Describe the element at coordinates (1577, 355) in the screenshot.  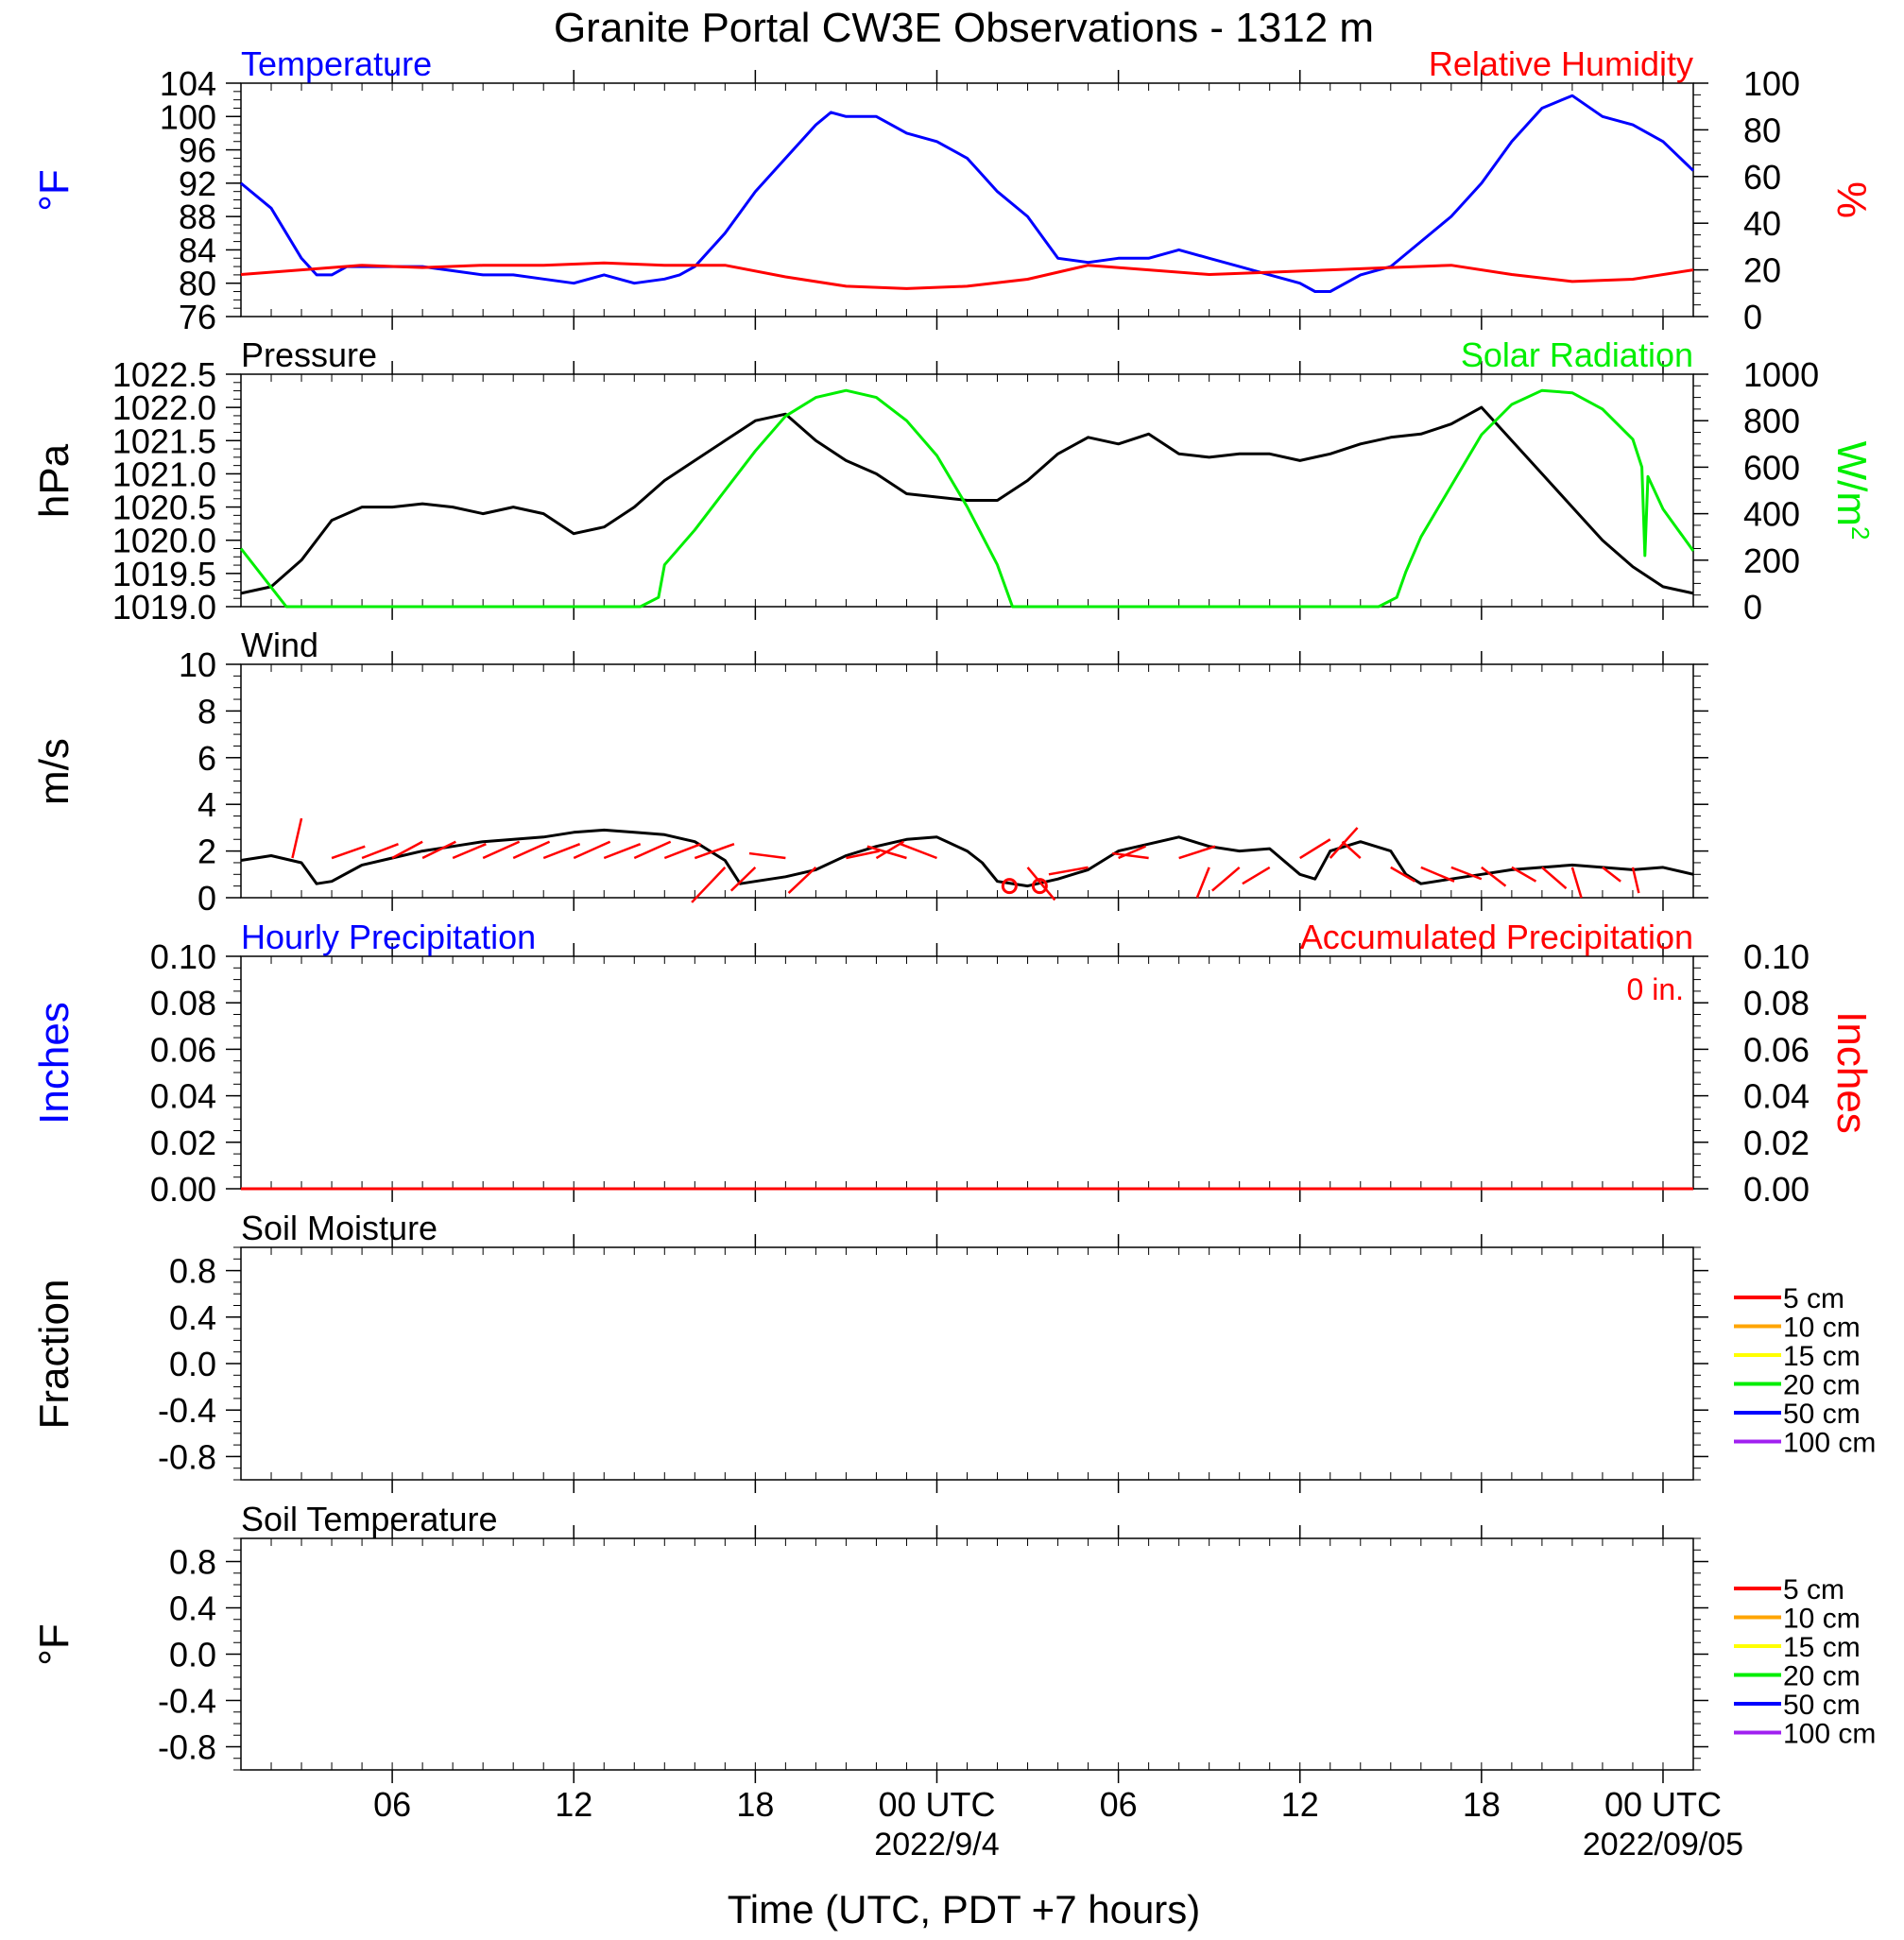
I see `panel-right-label: Solar Radiation` at that location.